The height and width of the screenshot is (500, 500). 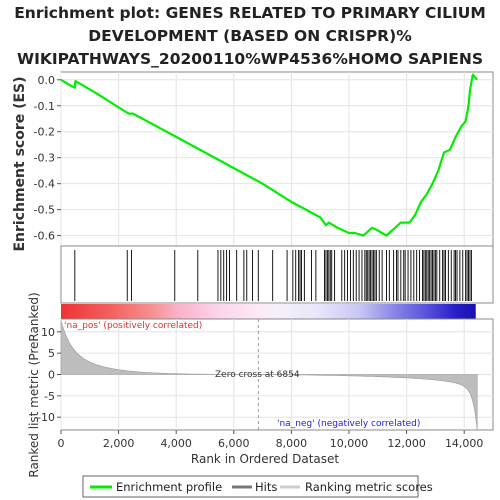 What do you see at coordinates (47, 80) in the screenshot?
I see `es-y-tick-label: 0.0` at bounding box center [47, 80].